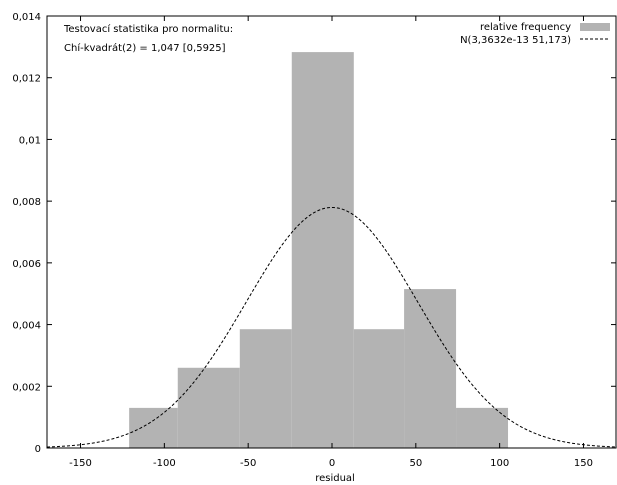 This screenshot has height=485, width=617. What do you see at coordinates (26, 264) in the screenshot?
I see `y-tick-label-3: 0,006` at bounding box center [26, 264].